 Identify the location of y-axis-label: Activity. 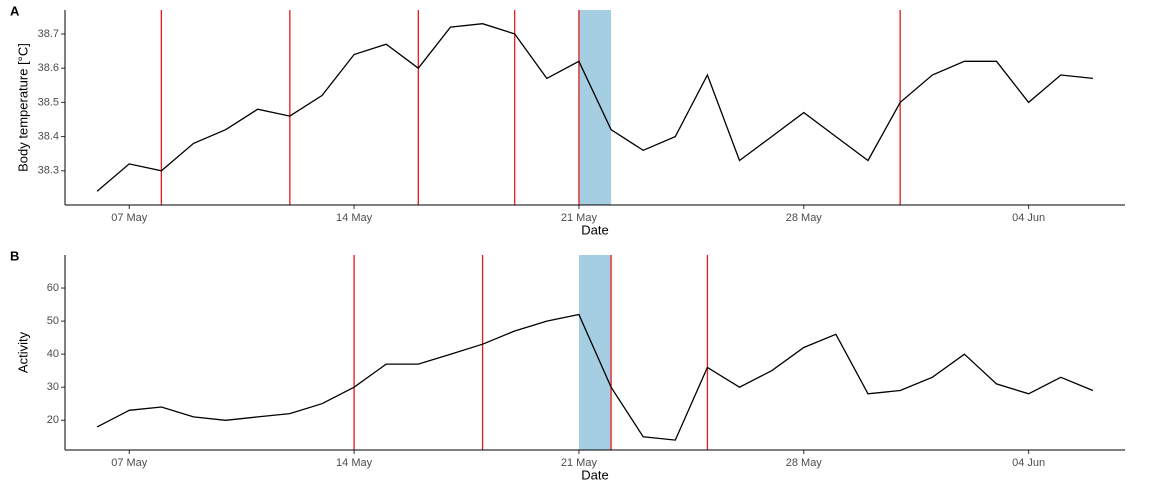
(22, 352).